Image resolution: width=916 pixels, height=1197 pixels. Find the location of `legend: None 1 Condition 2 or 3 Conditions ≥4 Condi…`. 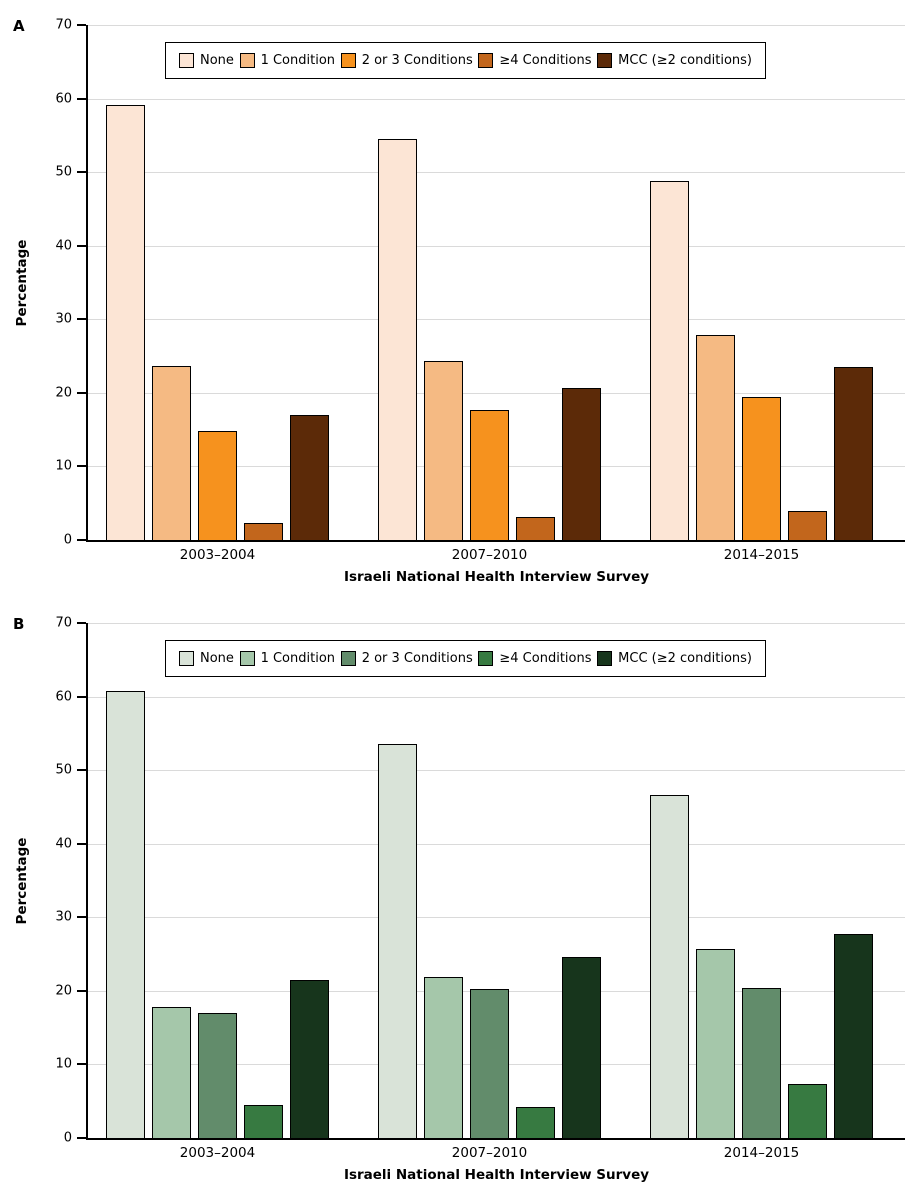

legend: None 1 Condition 2 or 3 Conditions ≥4 Condi… is located at coordinates (465, 658).